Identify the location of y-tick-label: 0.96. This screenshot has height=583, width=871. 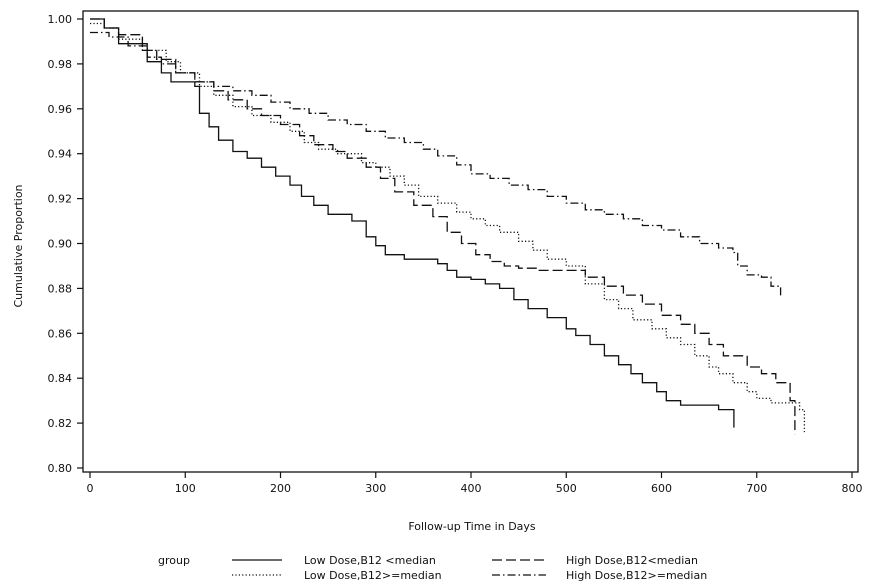
(60, 109).